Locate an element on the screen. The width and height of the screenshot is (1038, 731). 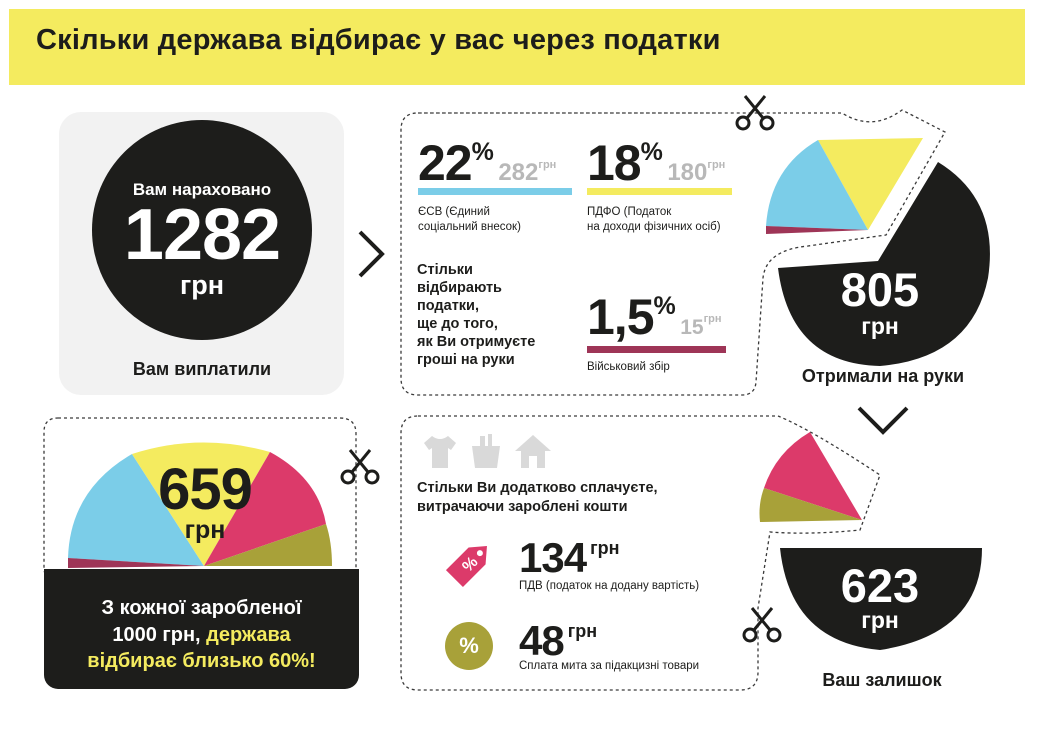
excise-amount: 48 is located at coordinates (542, 640).